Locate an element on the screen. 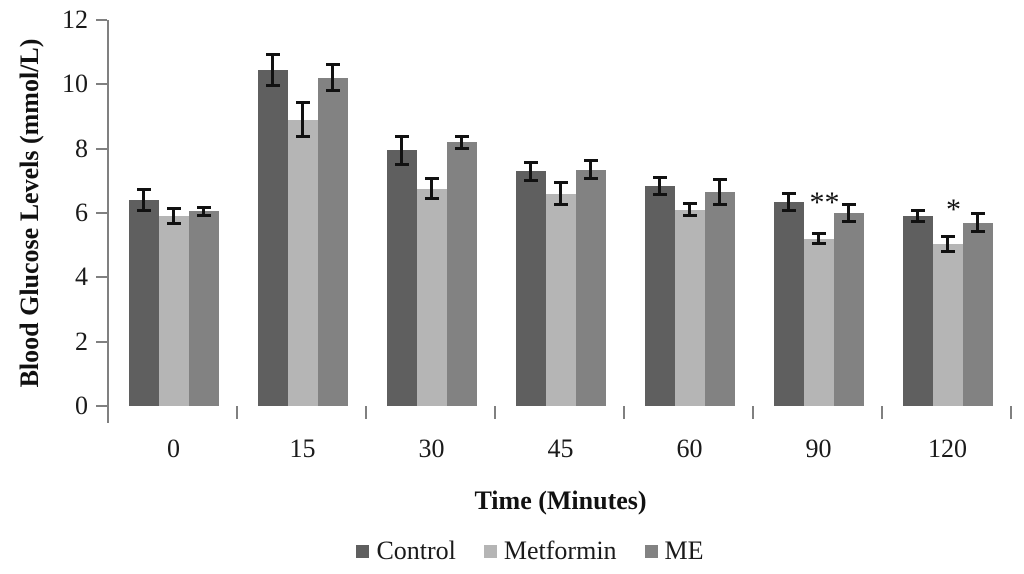 The image size is (1024, 574). y-tick-label: 4 is located at coordinates (81, 277).